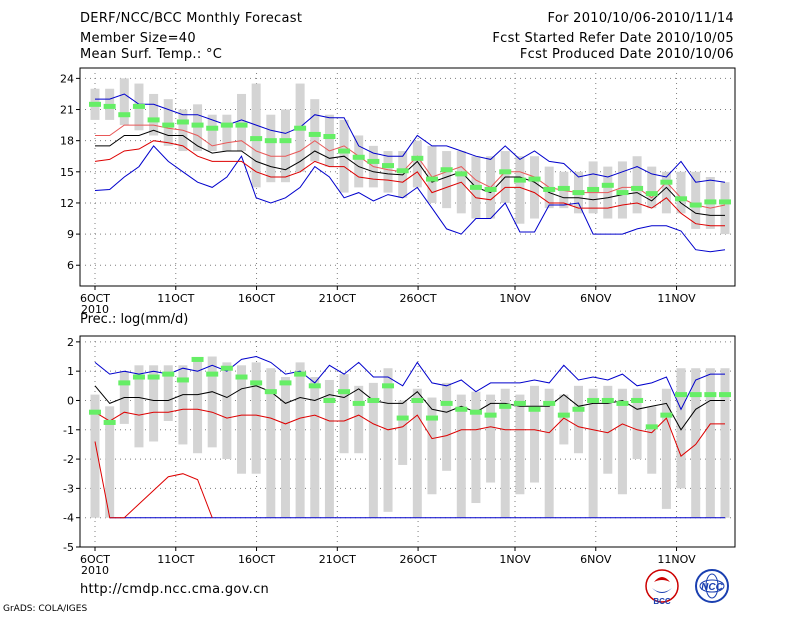 Image resolution: width=800 pixels, height=618 pixels. What do you see at coordinates (256, 298) in the screenshot?
I see `temp-xtick-label: 16OCT` at bounding box center [256, 298].